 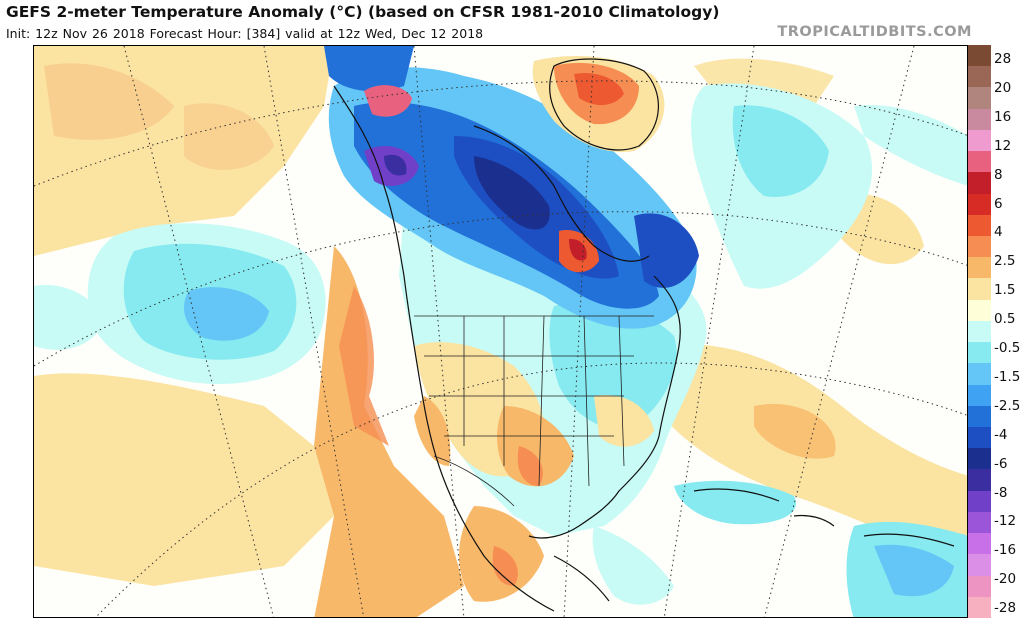 I want to click on colorbar-label: 16, so click(x=1003, y=116).